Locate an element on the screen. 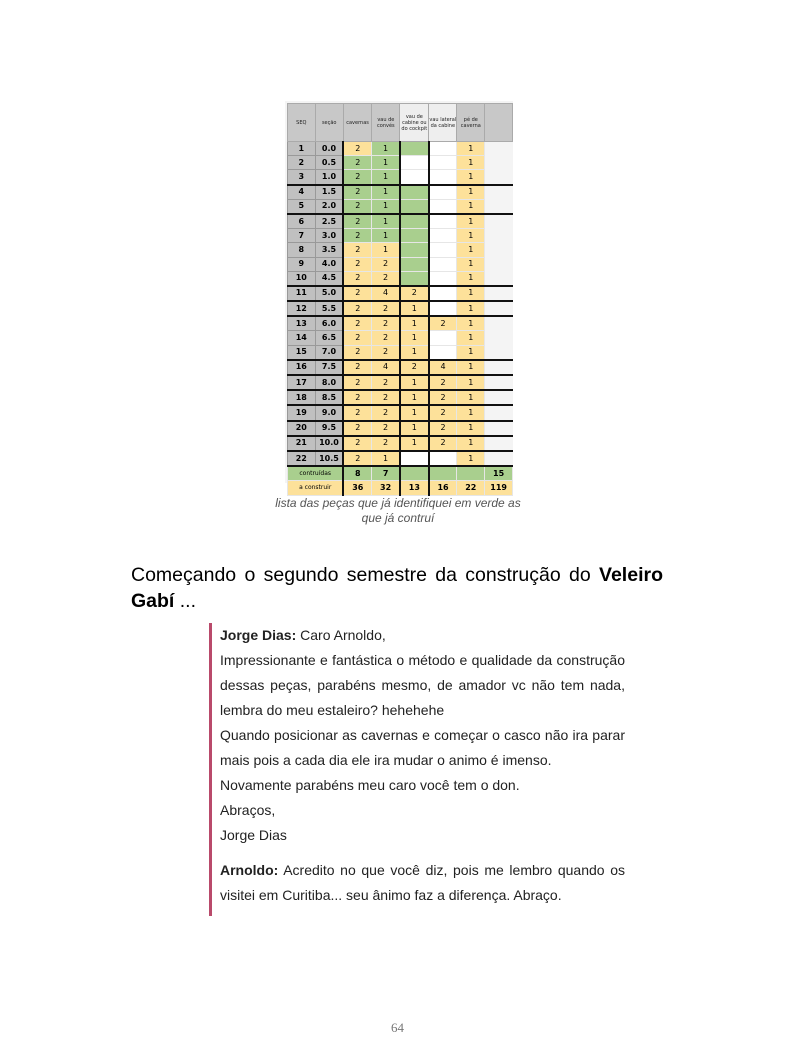  seq-cell: 6 is located at coordinates (301, 221).